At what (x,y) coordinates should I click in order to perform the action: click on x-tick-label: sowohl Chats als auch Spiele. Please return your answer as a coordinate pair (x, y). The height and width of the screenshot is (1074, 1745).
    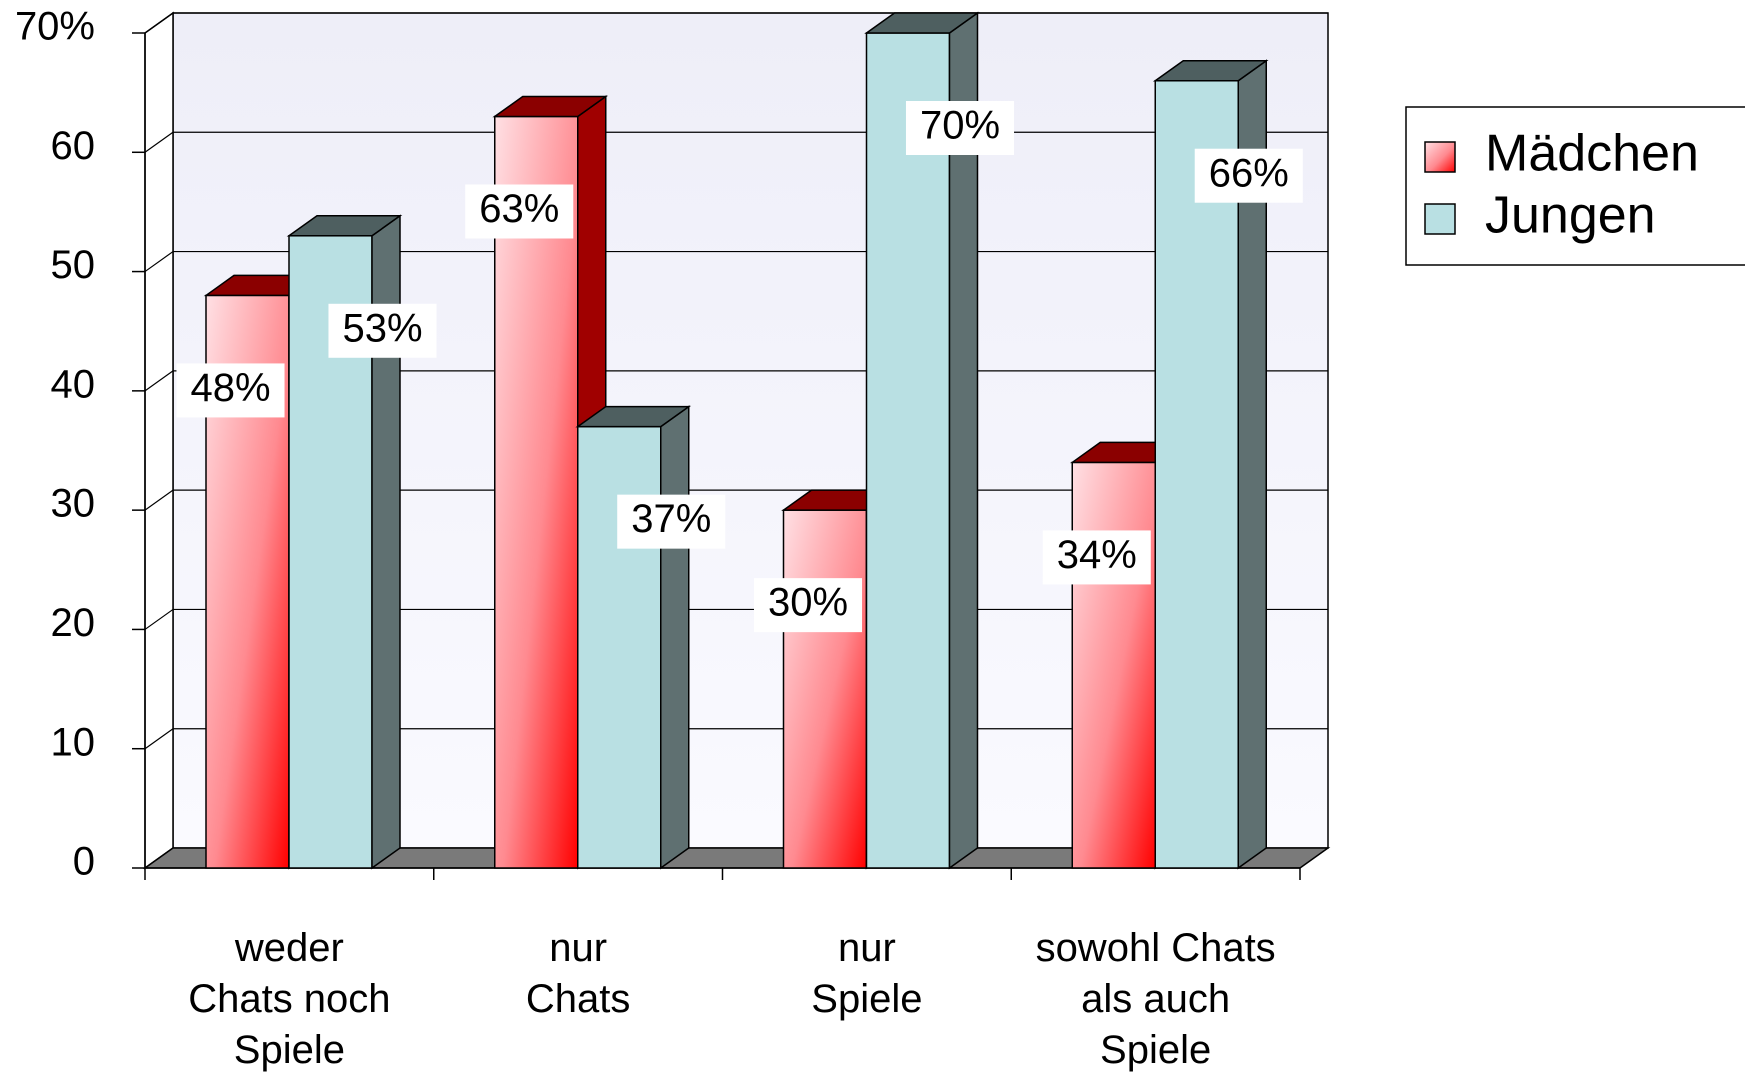
    Looking at the image, I should click on (1156, 999).